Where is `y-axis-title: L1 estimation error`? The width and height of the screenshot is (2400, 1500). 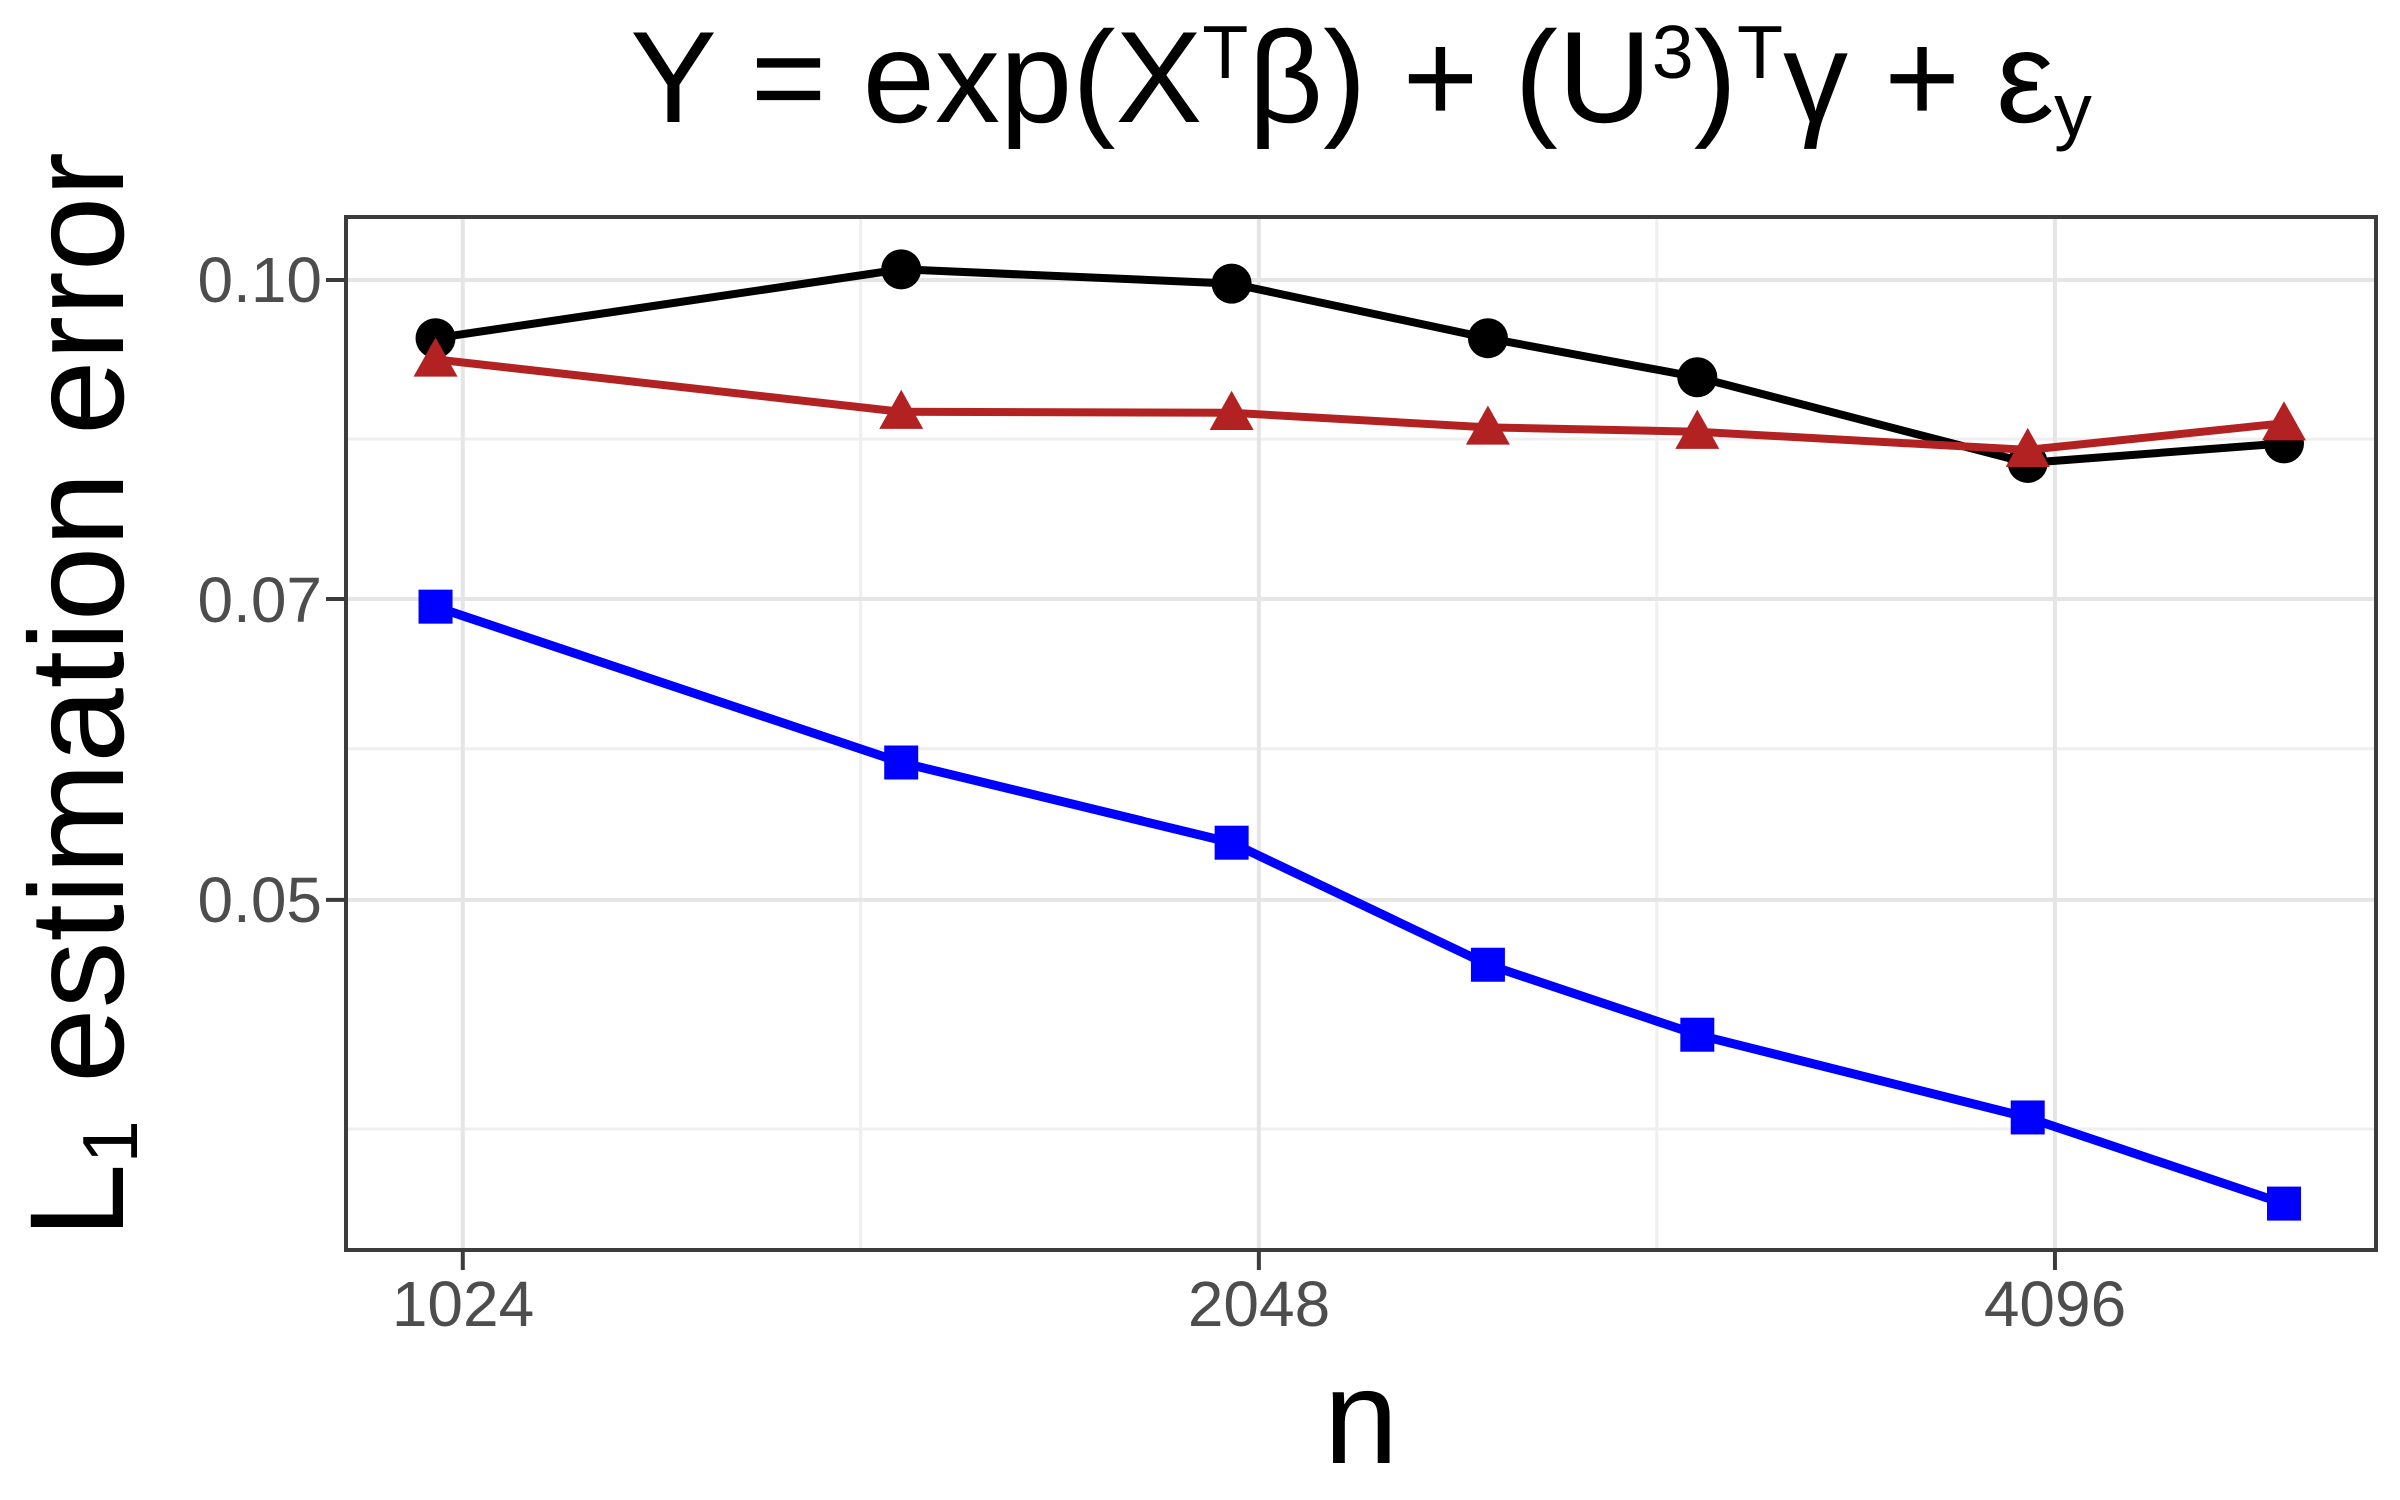 y-axis-title: L1 estimation error is located at coordinates (78, 697).